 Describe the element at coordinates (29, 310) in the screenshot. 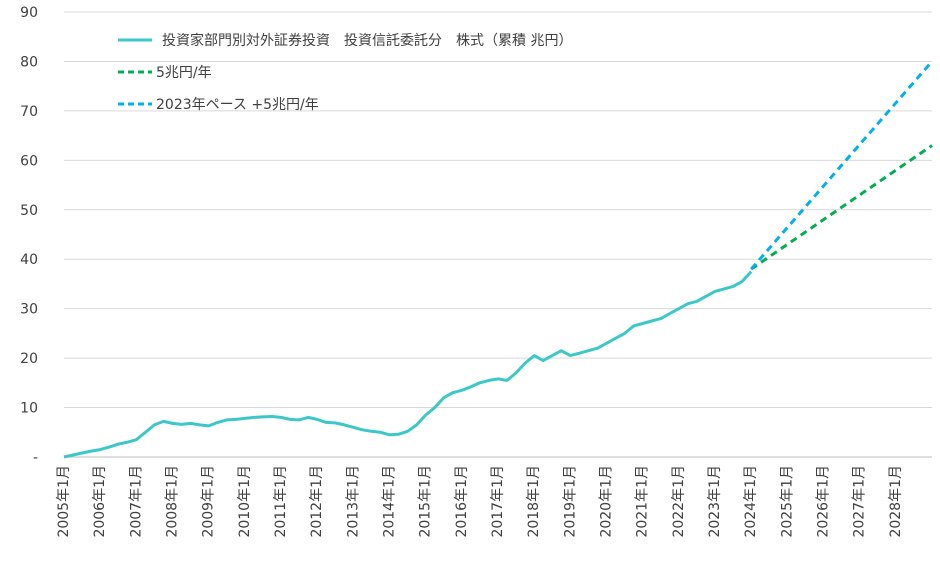

I see `y-tick-label: 30` at that location.